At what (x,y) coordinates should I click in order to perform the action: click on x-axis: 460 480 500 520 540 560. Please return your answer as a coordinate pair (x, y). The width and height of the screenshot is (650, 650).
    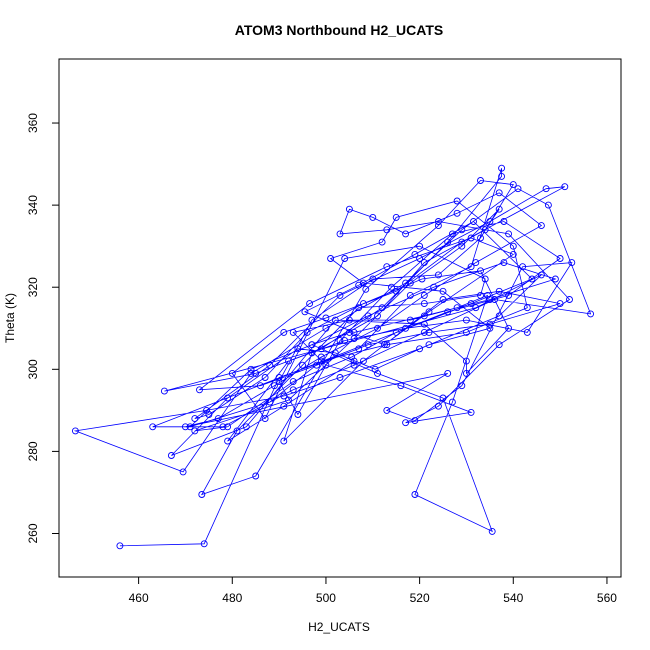
    Looking at the image, I should click on (373, 590).